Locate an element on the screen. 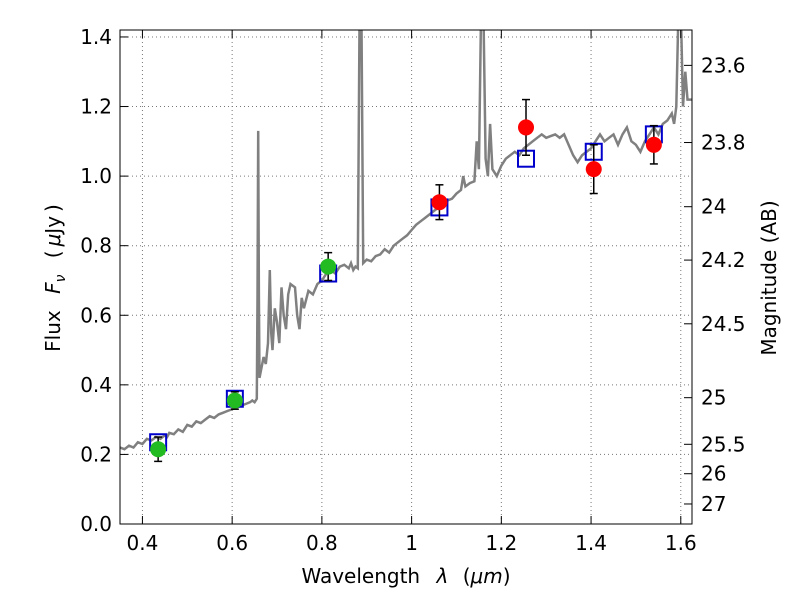  right-tick-label: 25 is located at coordinates (713, 398).